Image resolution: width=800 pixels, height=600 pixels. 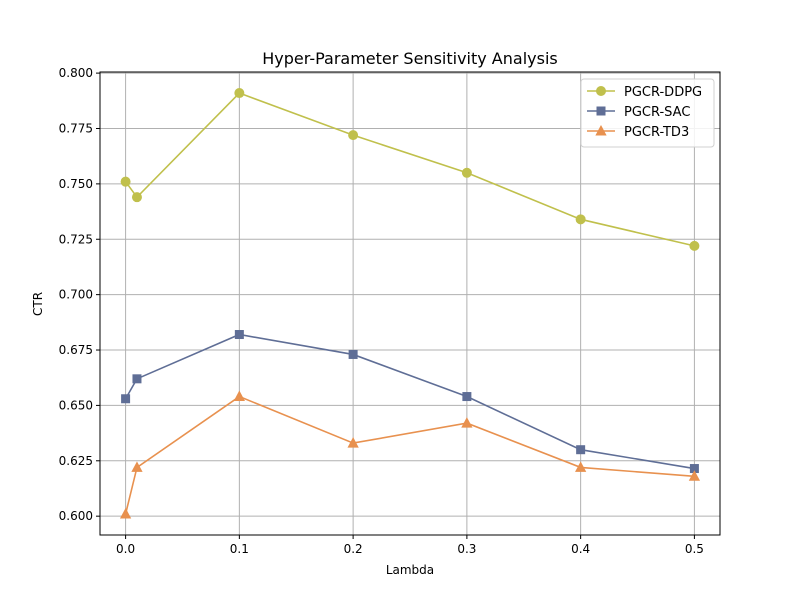 I want to click on y-tick-label: 0.675, so click(x=76, y=350).